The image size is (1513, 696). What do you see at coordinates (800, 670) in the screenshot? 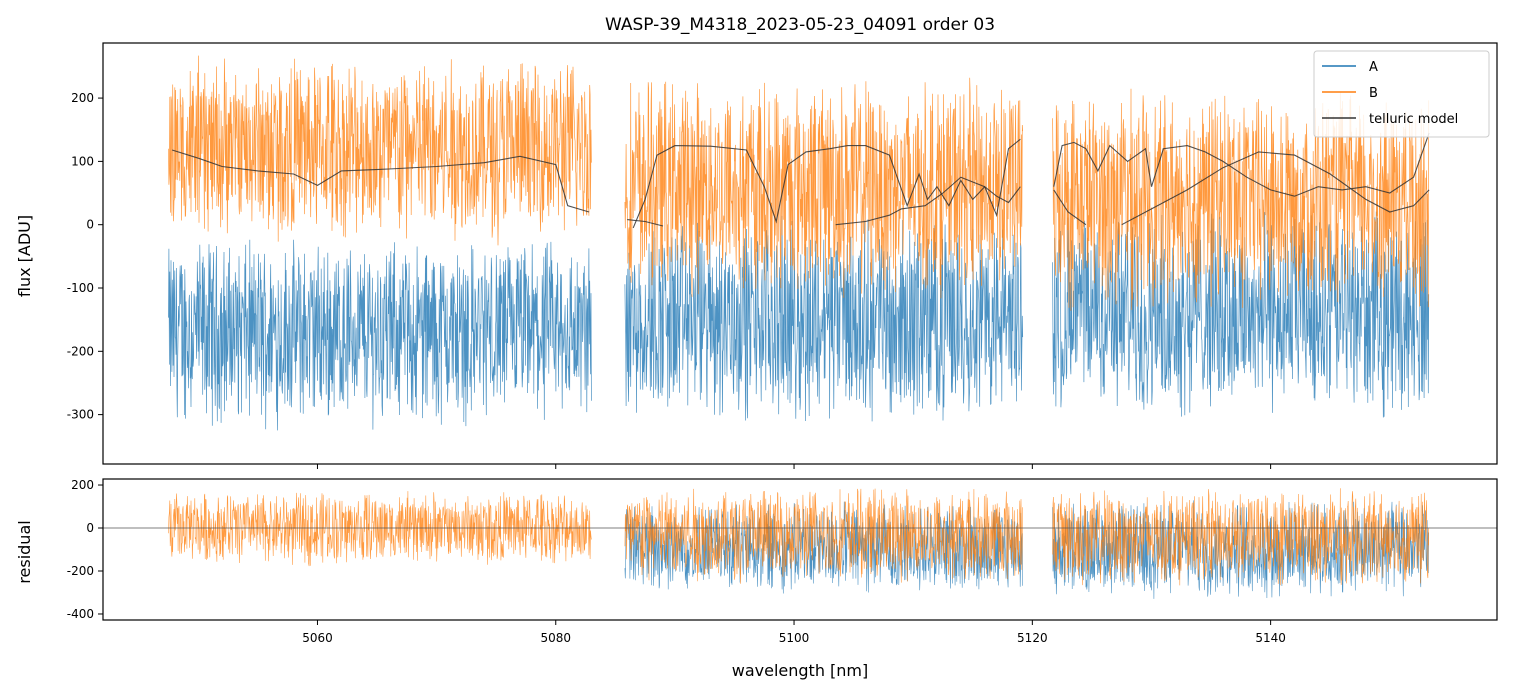
I see `x-axis-label: wavelength [nm]` at bounding box center [800, 670].